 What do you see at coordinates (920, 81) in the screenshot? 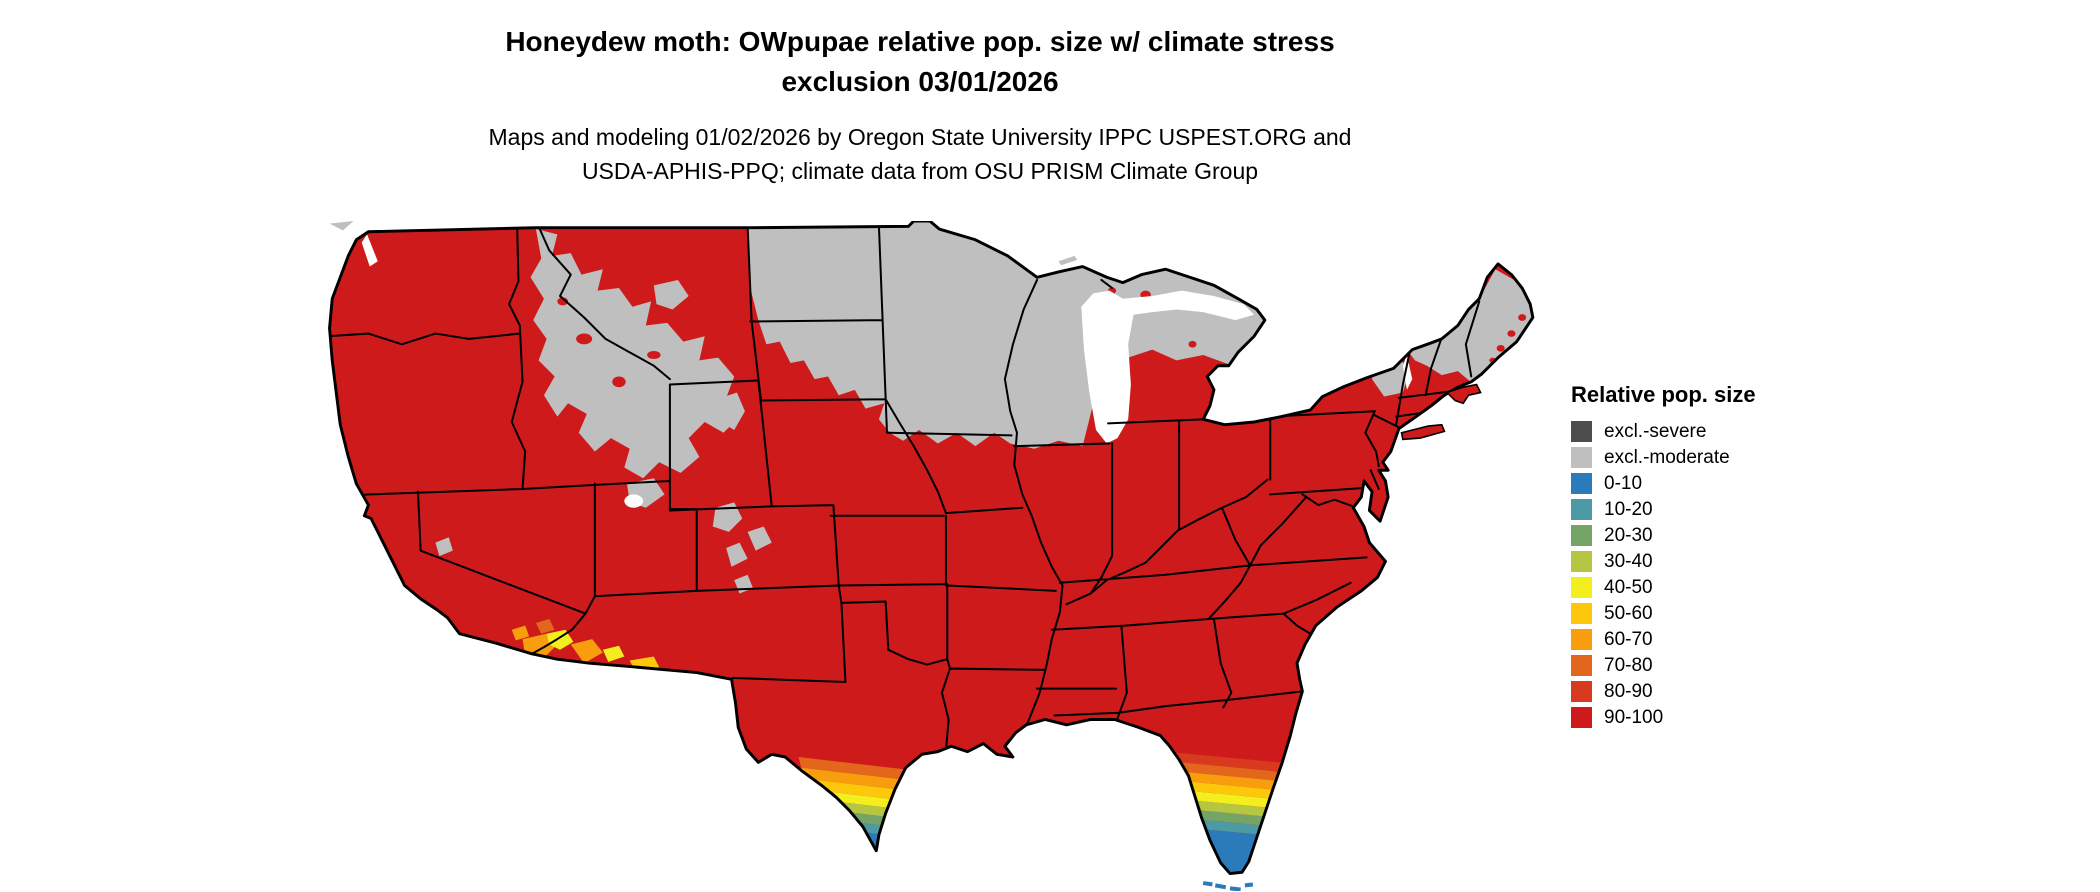
I see `map-title-line2: exclusion 03/01/2026` at bounding box center [920, 81].